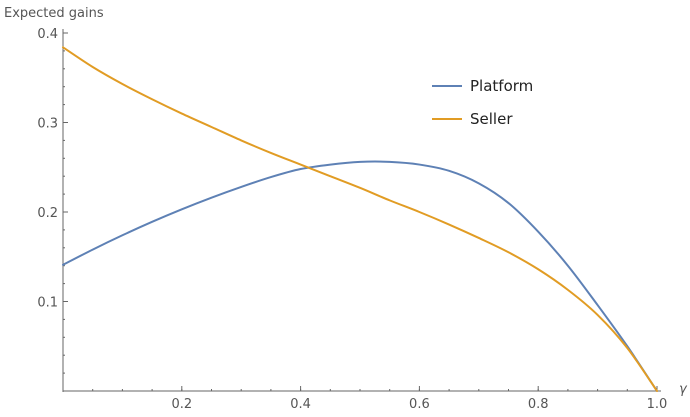  Describe the element at coordinates (501, 86) in the screenshot. I see `legend-label-platform: Platform` at that location.